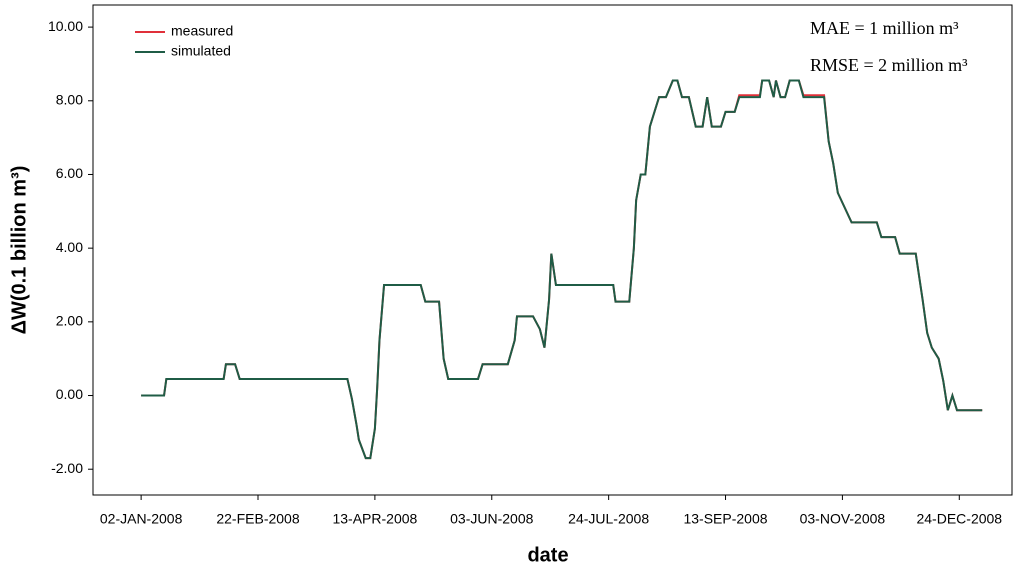 The width and height of the screenshot is (1024, 569). What do you see at coordinates (69, 321) in the screenshot?
I see `y-tick-label: 2.00` at bounding box center [69, 321].